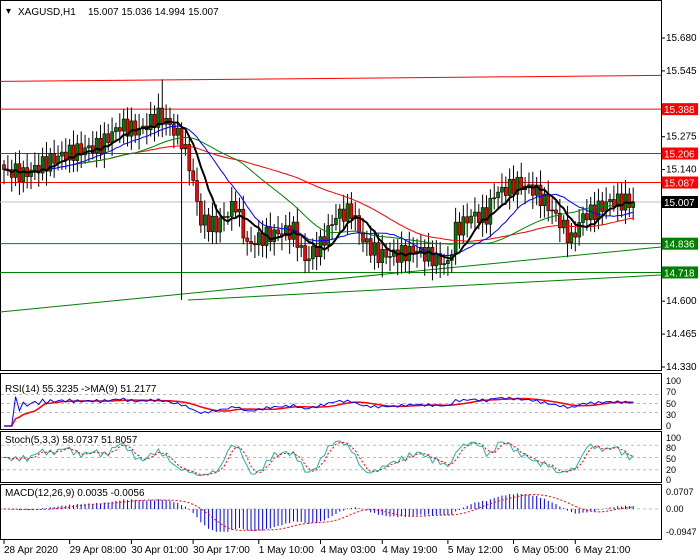 The width and height of the screenshot is (700, 560). I want to click on chart-ohlc: 15.007 15.036 14.994 15.007, so click(153, 12).